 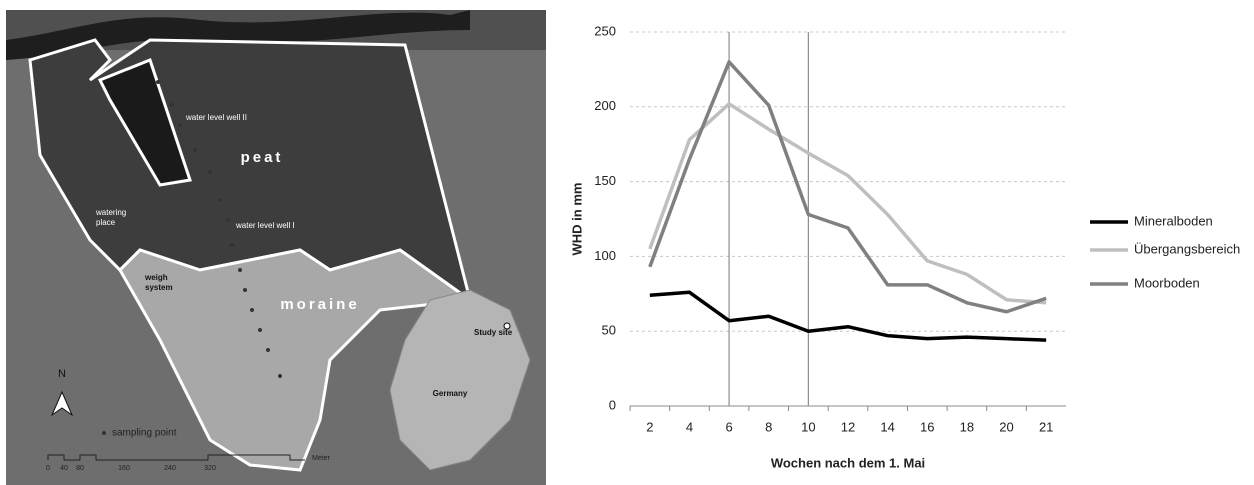 What do you see at coordinates (728, 426) in the screenshot?
I see `x-tick-label: 6` at bounding box center [728, 426].